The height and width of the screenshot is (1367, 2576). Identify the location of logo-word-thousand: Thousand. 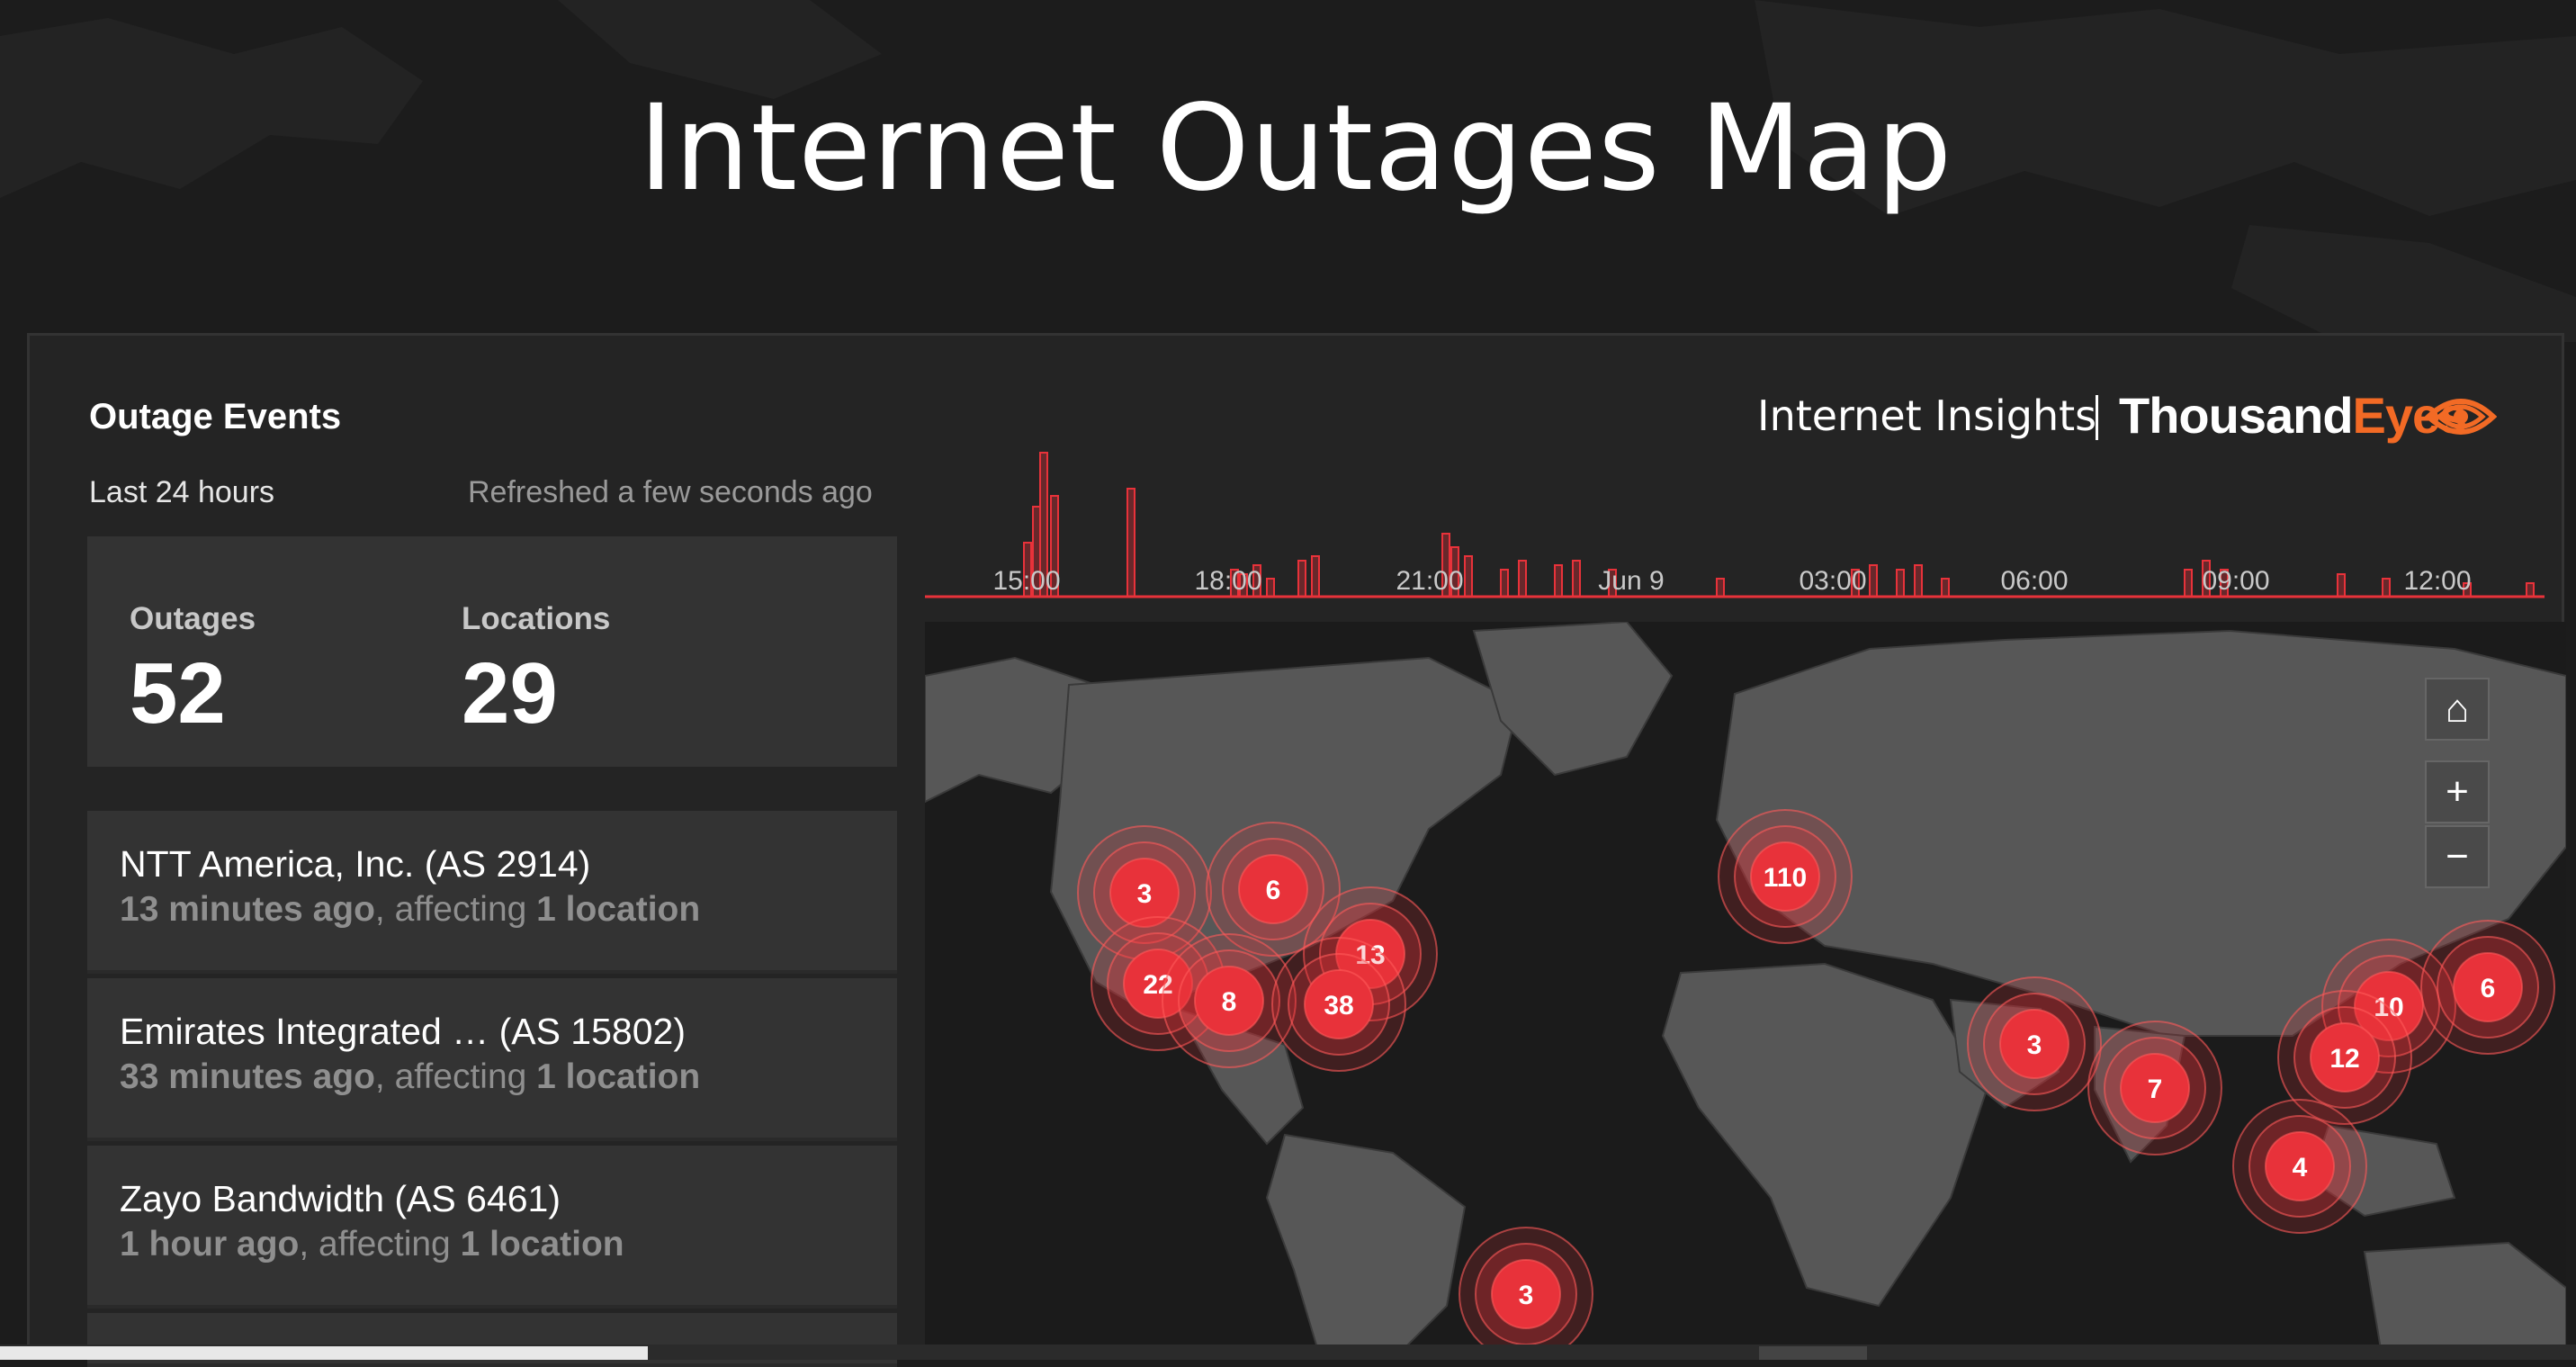
(2236, 415).